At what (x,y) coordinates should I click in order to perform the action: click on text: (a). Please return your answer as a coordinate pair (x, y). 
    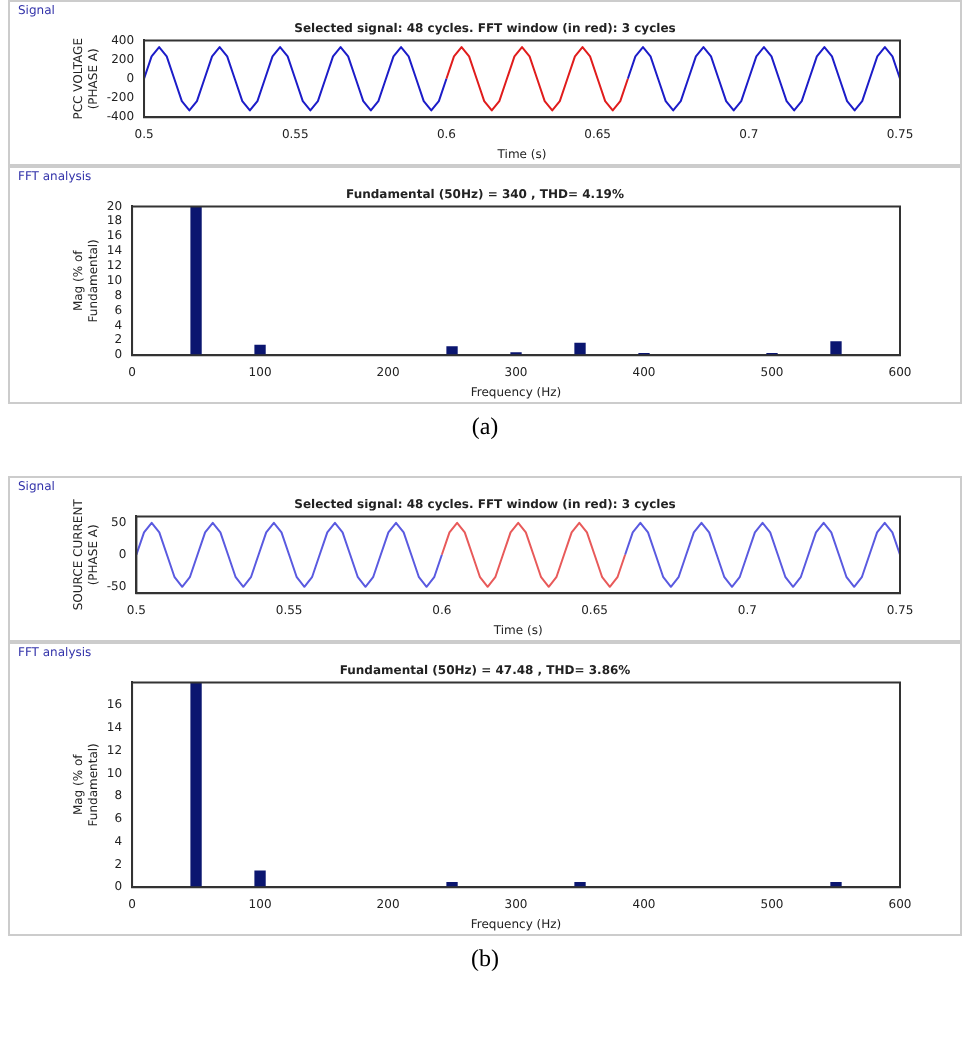
    Looking at the image, I should click on (485, 427).